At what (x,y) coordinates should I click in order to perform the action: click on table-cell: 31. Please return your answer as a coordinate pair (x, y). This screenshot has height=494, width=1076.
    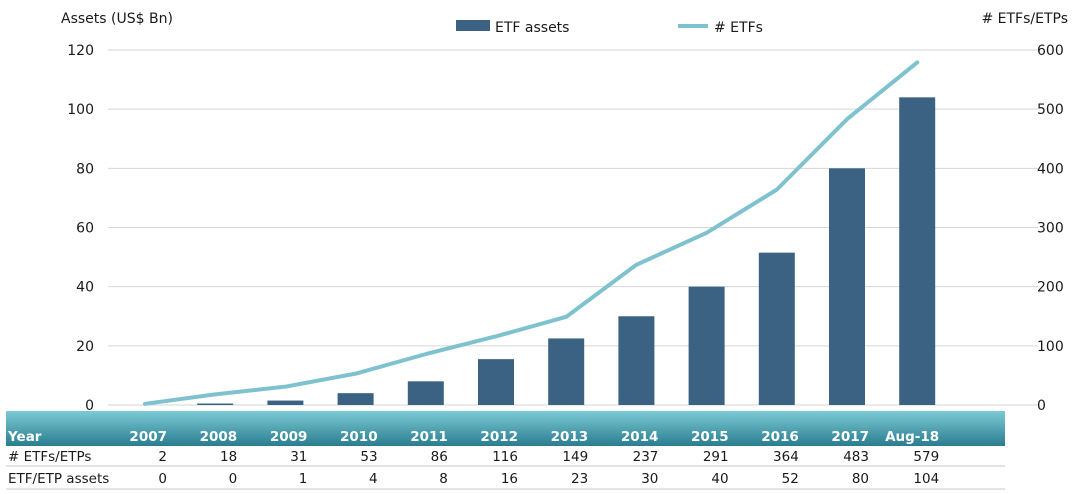
    Looking at the image, I should click on (298, 457).